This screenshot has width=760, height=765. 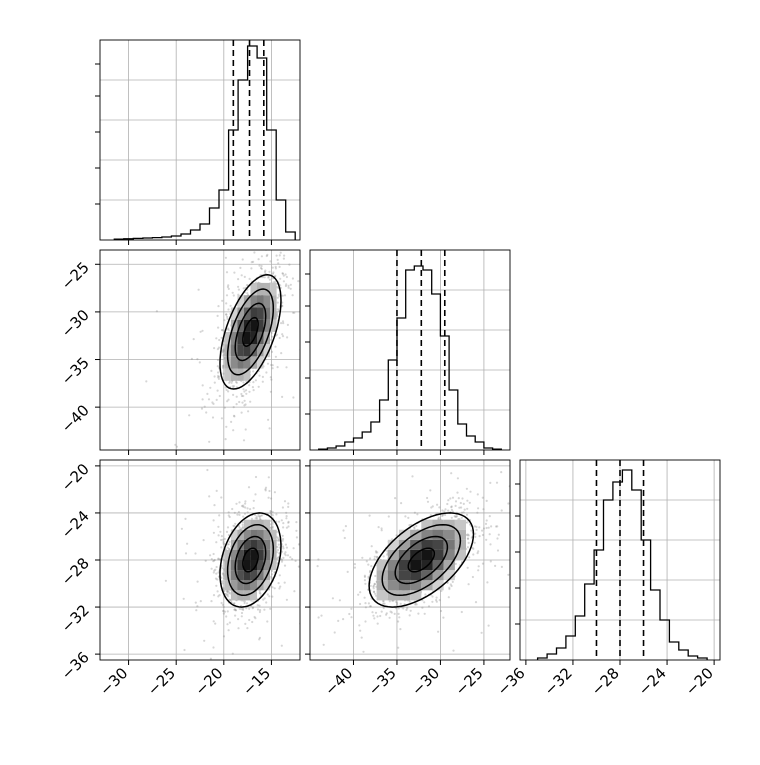 What do you see at coordinates (75, 665) in the screenshot?
I see `y-tick-label: −36` at bounding box center [75, 665].